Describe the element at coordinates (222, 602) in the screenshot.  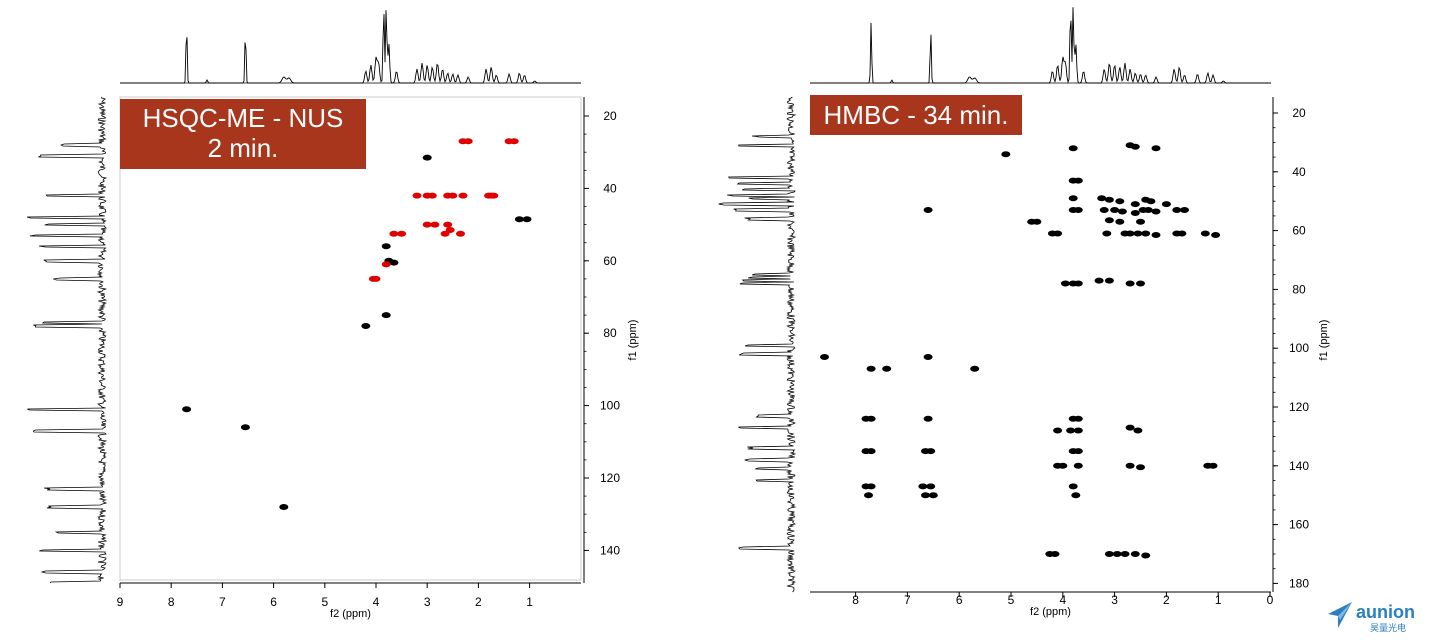
I see `x-tick-label: 7` at that location.